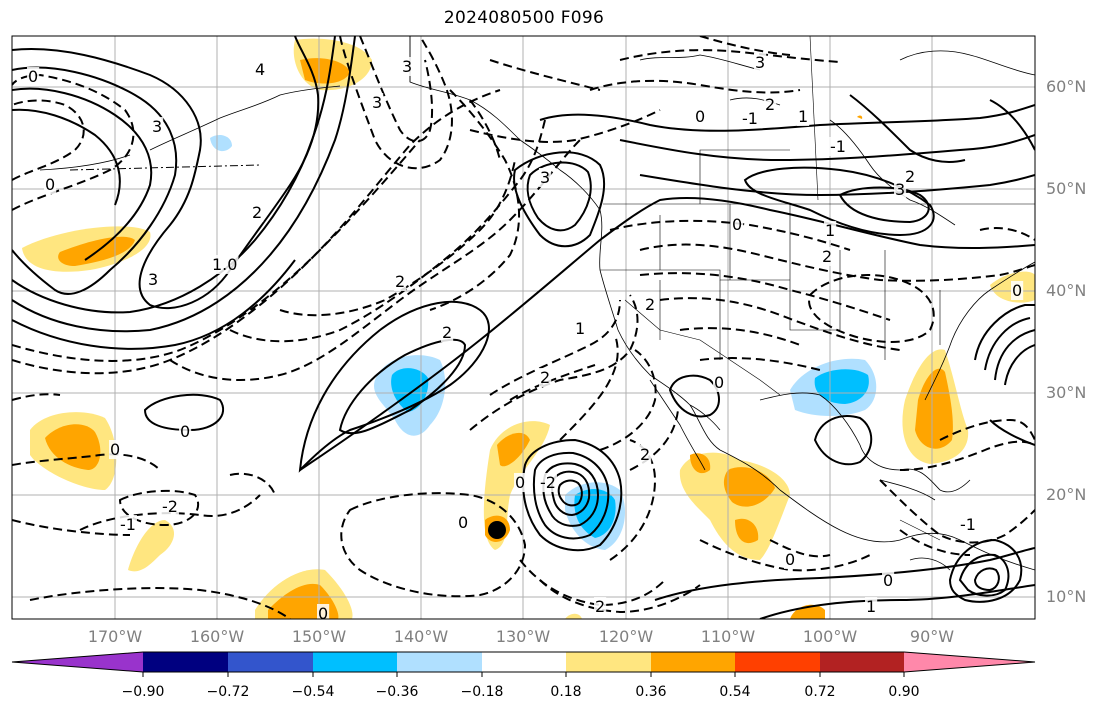  Describe the element at coordinates (421, 636) in the screenshot. I see `lon-label-140w: 140°W` at that location.